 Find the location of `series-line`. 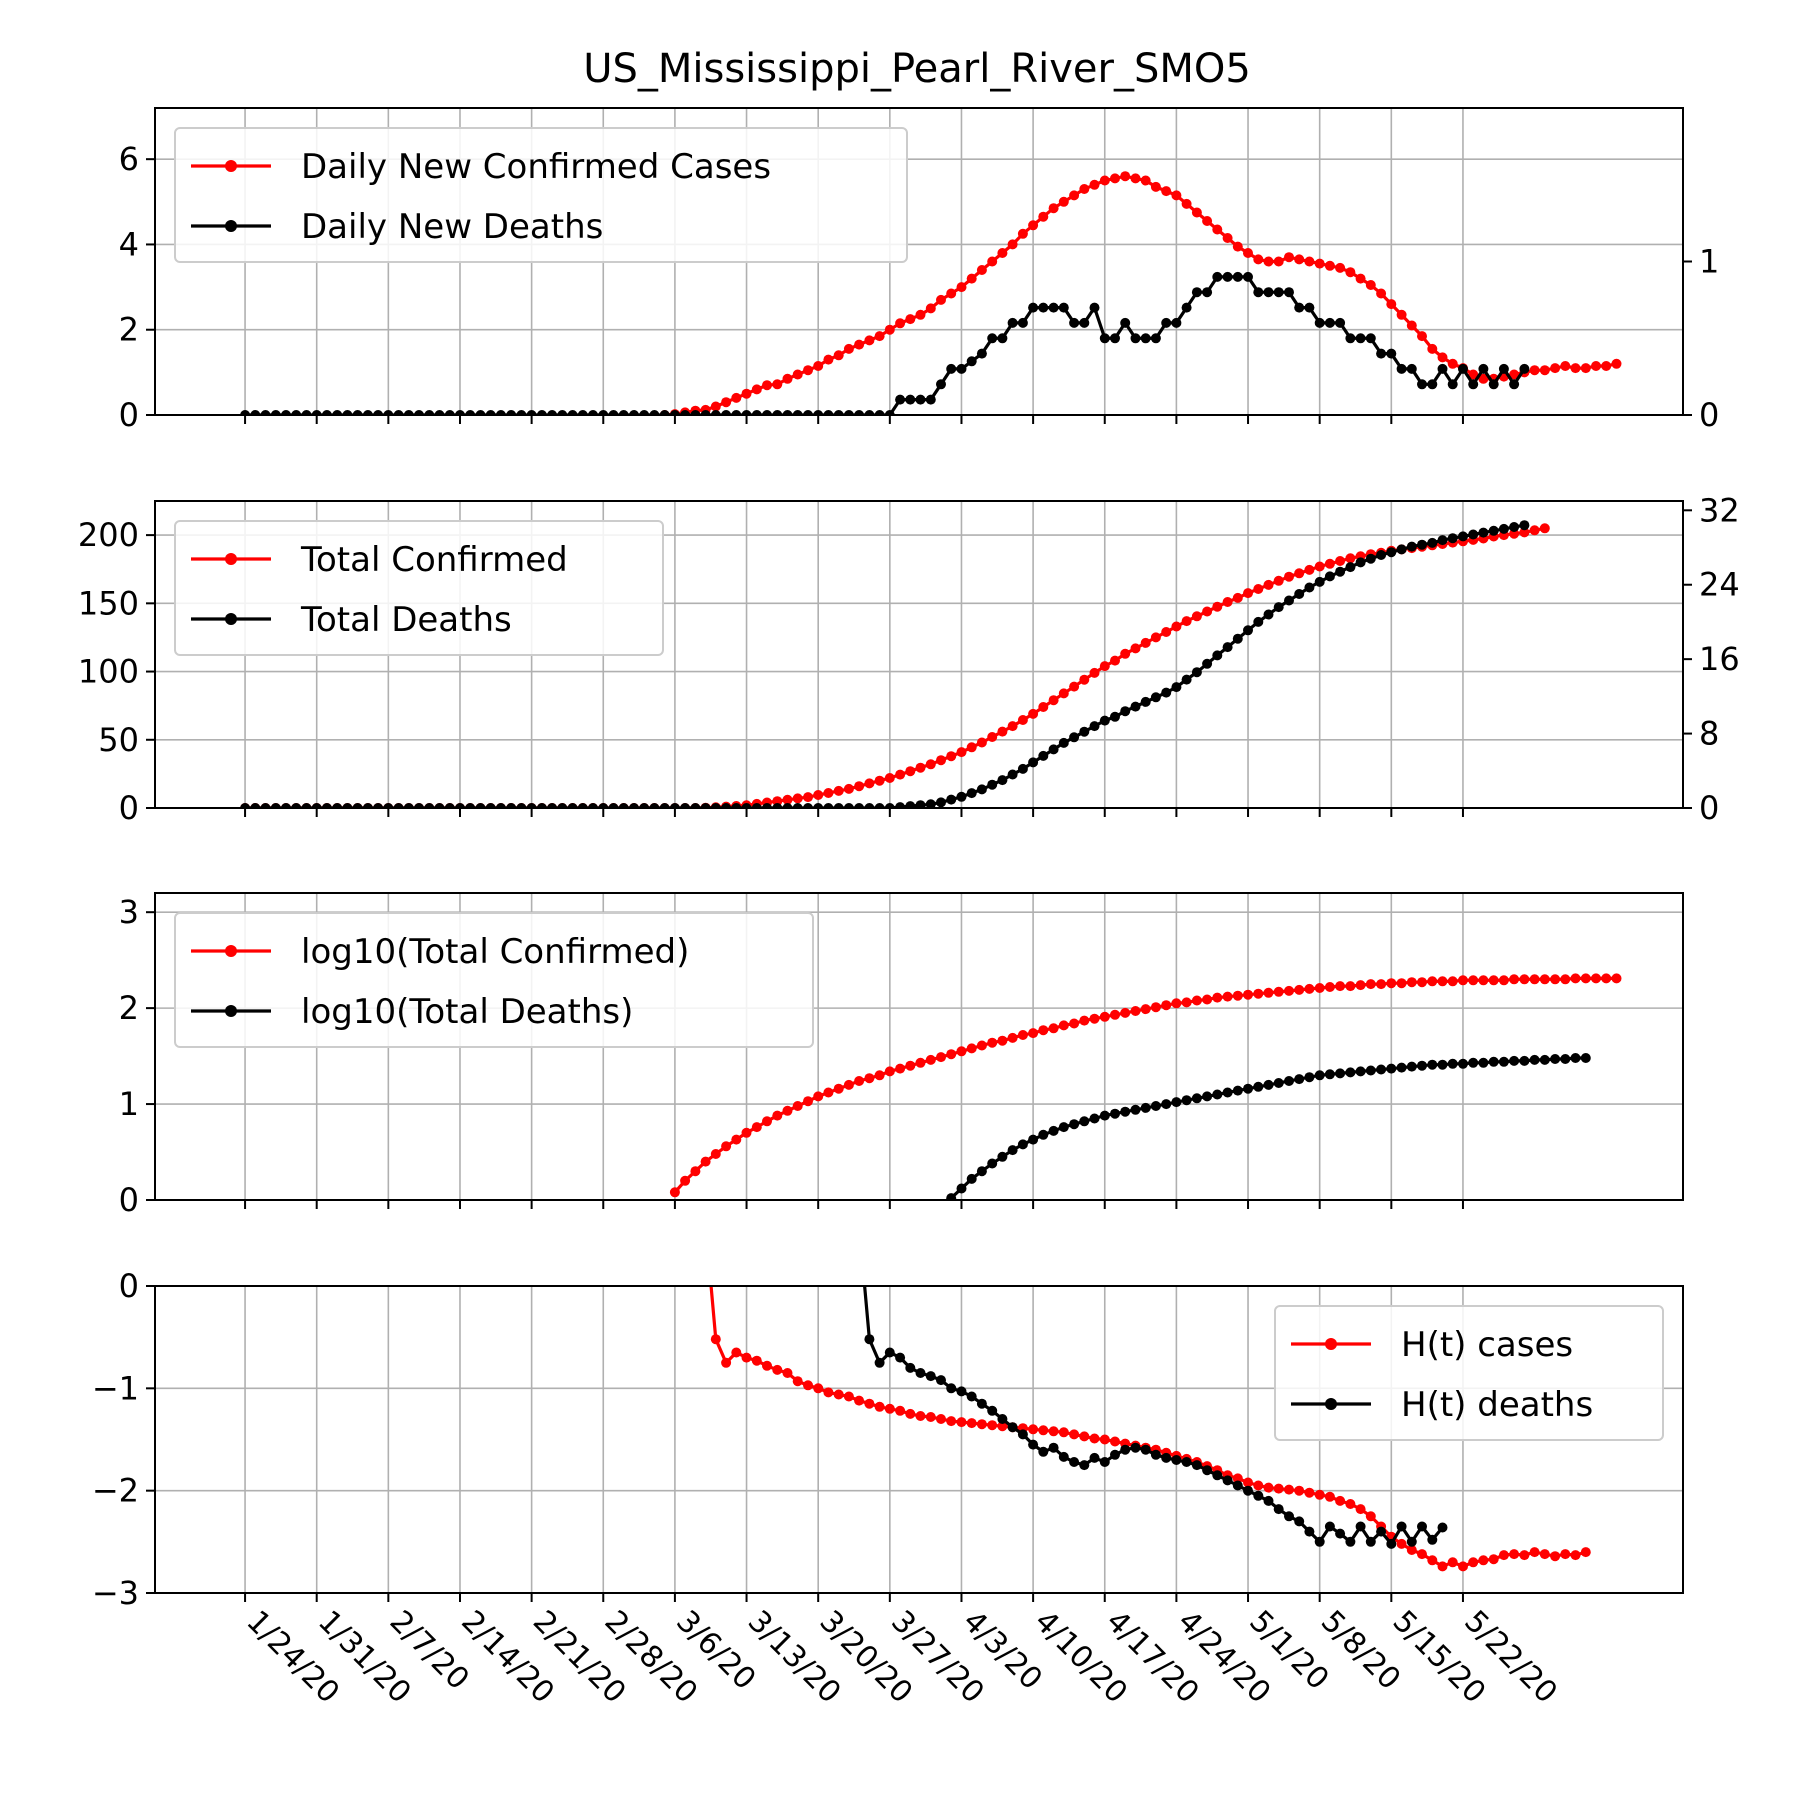

series-line is located at coordinates (1140, 294).